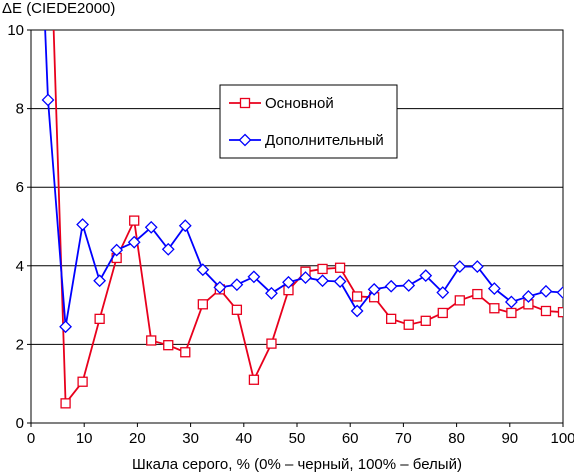 This screenshot has width=574, height=472. Describe the element at coordinates (15, 30) in the screenshot. I see `y-tick-label: 10` at that location.